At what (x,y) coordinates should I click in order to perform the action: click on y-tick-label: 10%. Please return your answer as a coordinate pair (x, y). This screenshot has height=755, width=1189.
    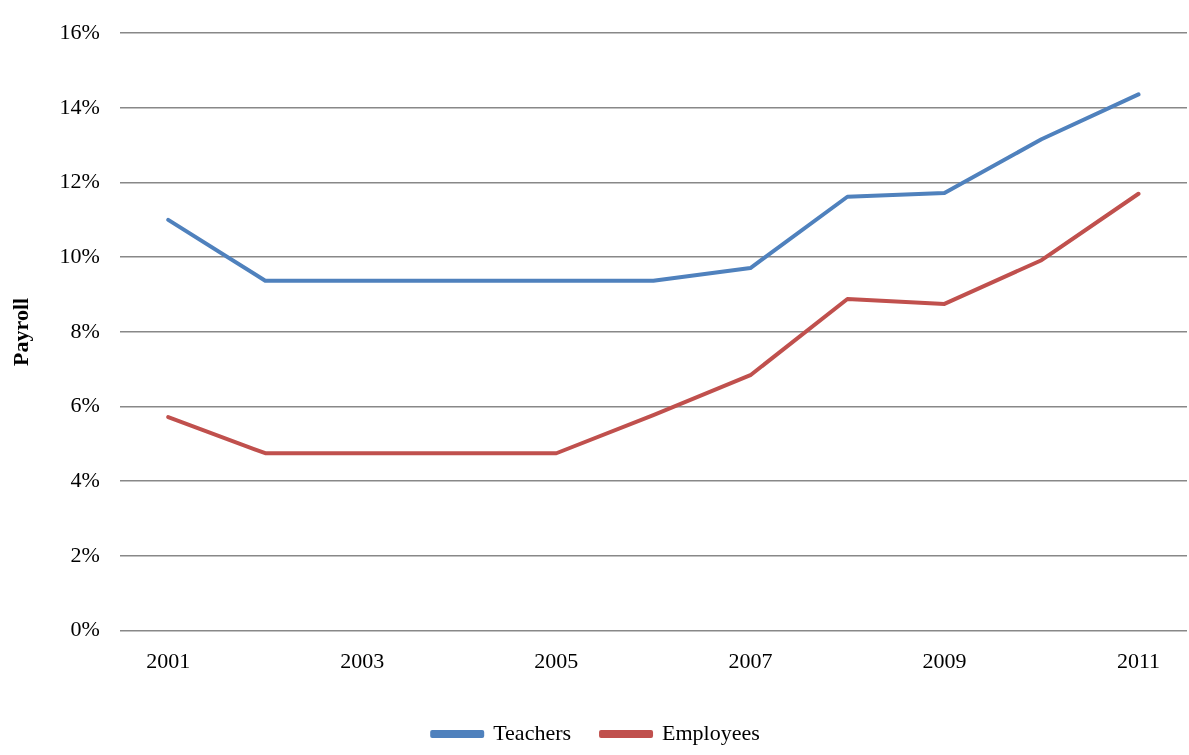
    Looking at the image, I should click on (79, 256).